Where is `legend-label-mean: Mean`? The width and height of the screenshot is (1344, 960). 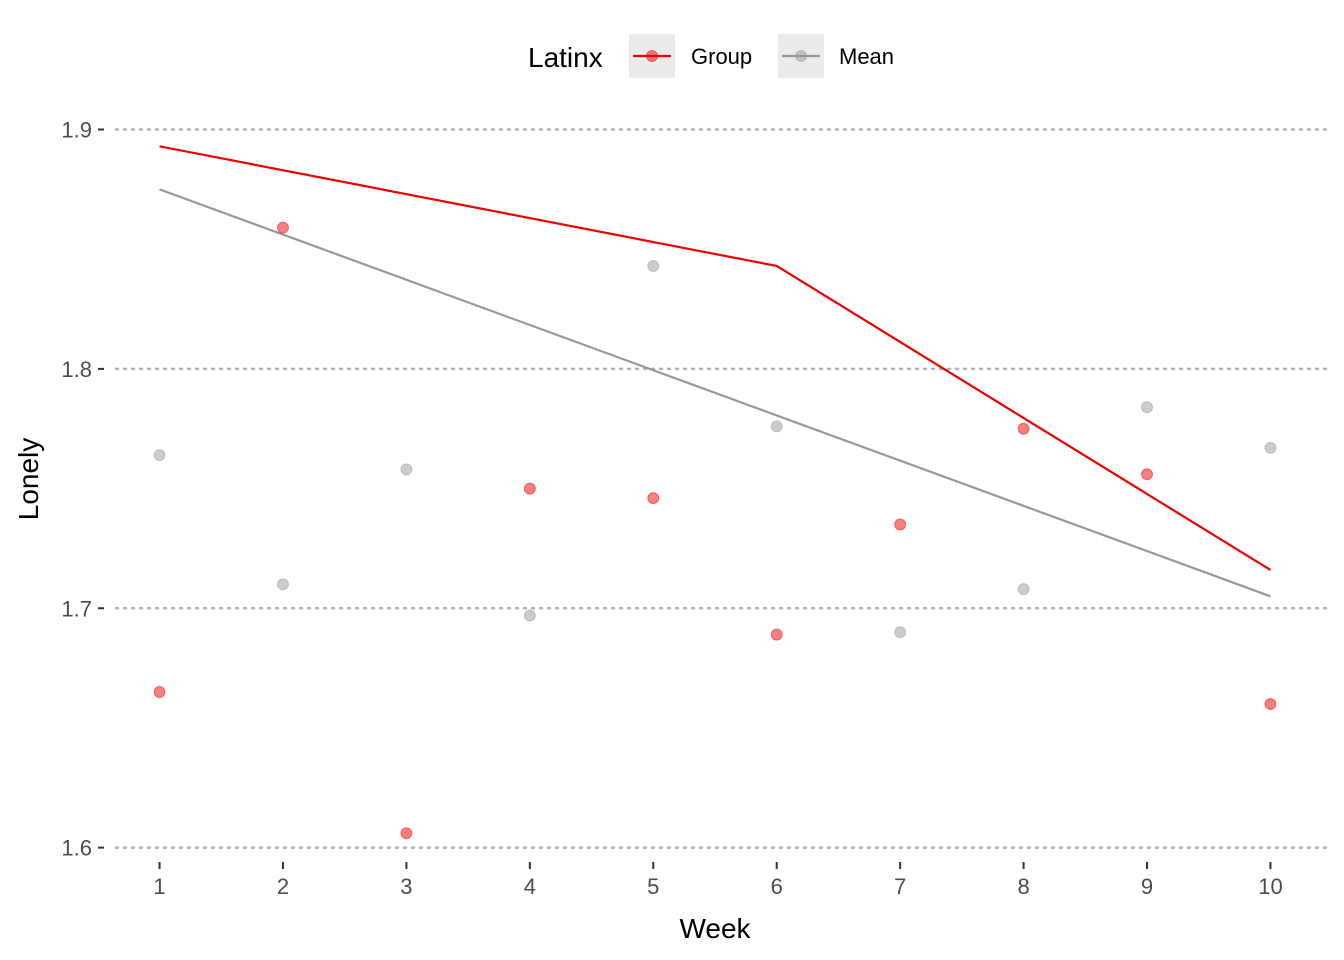 legend-label-mean: Mean is located at coordinates (866, 56).